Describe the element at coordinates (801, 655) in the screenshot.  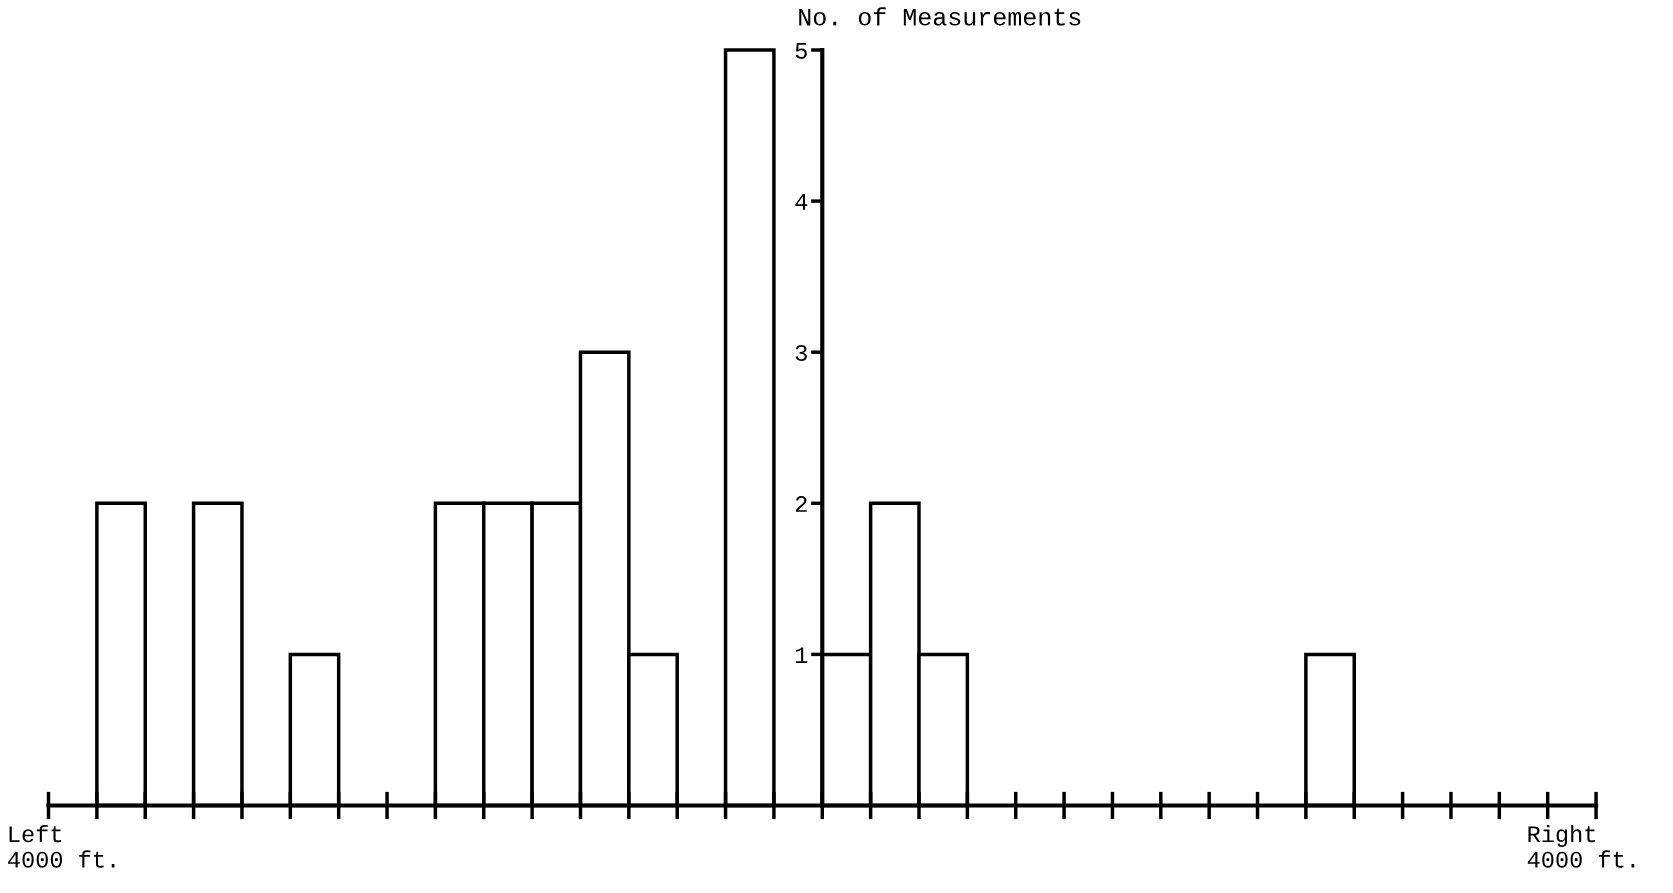
I see `y-tick-label: 1` at that location.